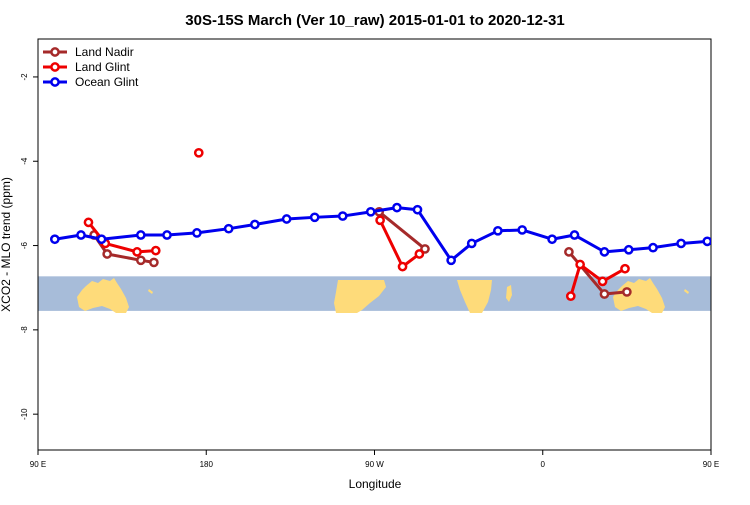 The height and width of the screenshot is (505, 750). I want to click on legend-item-land-glint: Land Glint, so click(86, 67).